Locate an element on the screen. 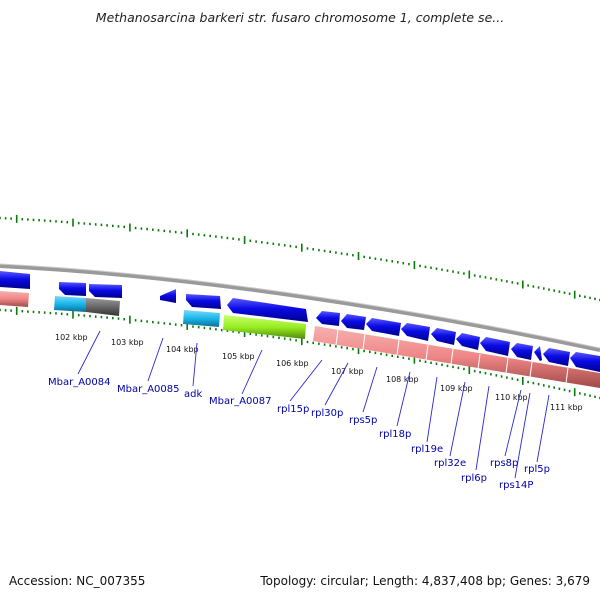  gene-label: Mbar_A0085 is located at coordinates (148, 389).